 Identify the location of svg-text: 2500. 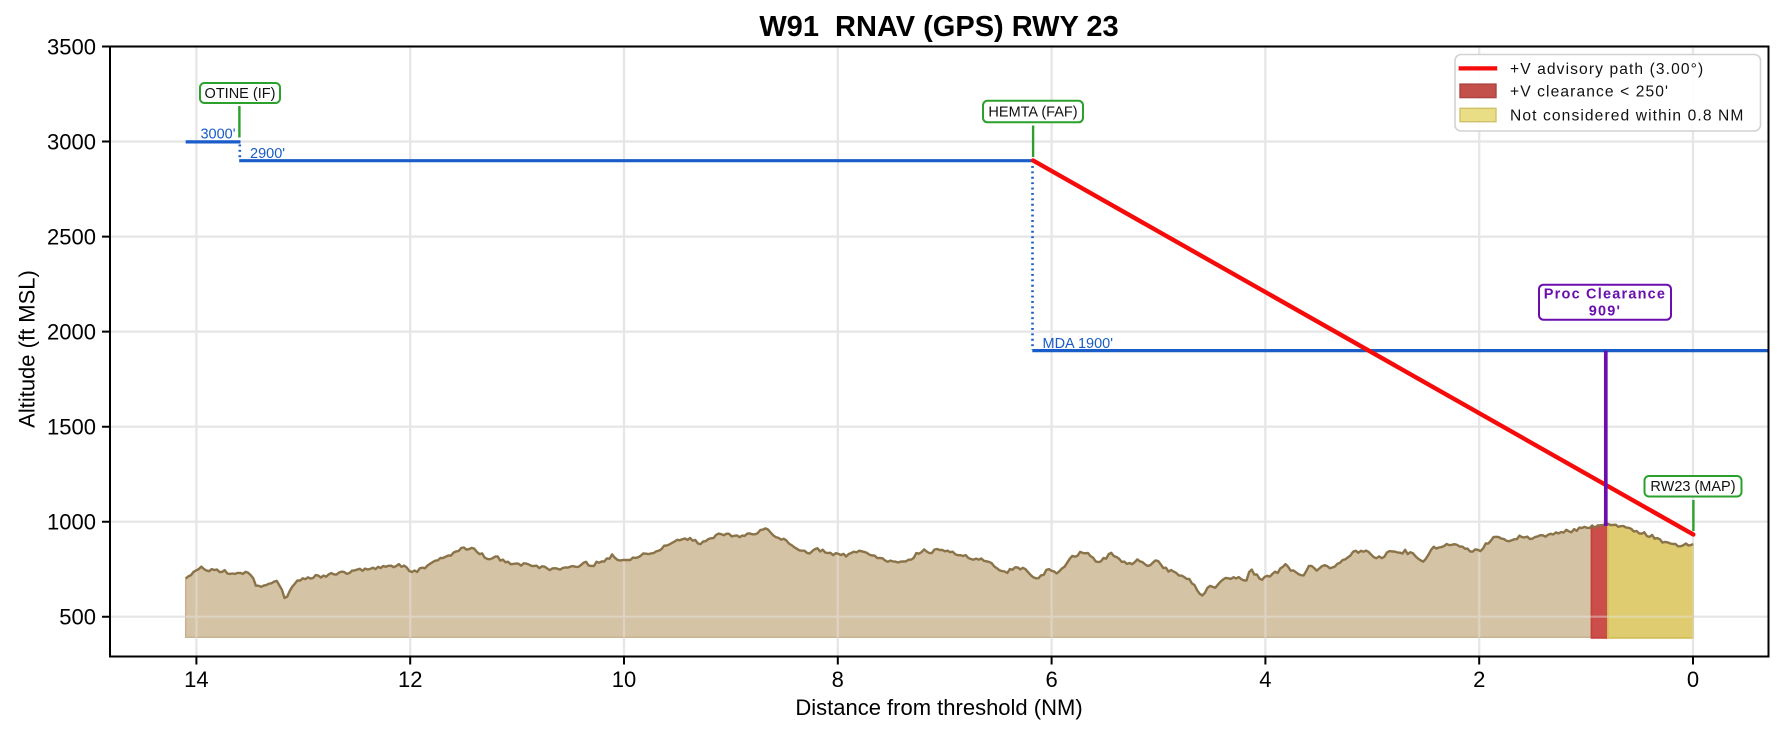
(71, 237).